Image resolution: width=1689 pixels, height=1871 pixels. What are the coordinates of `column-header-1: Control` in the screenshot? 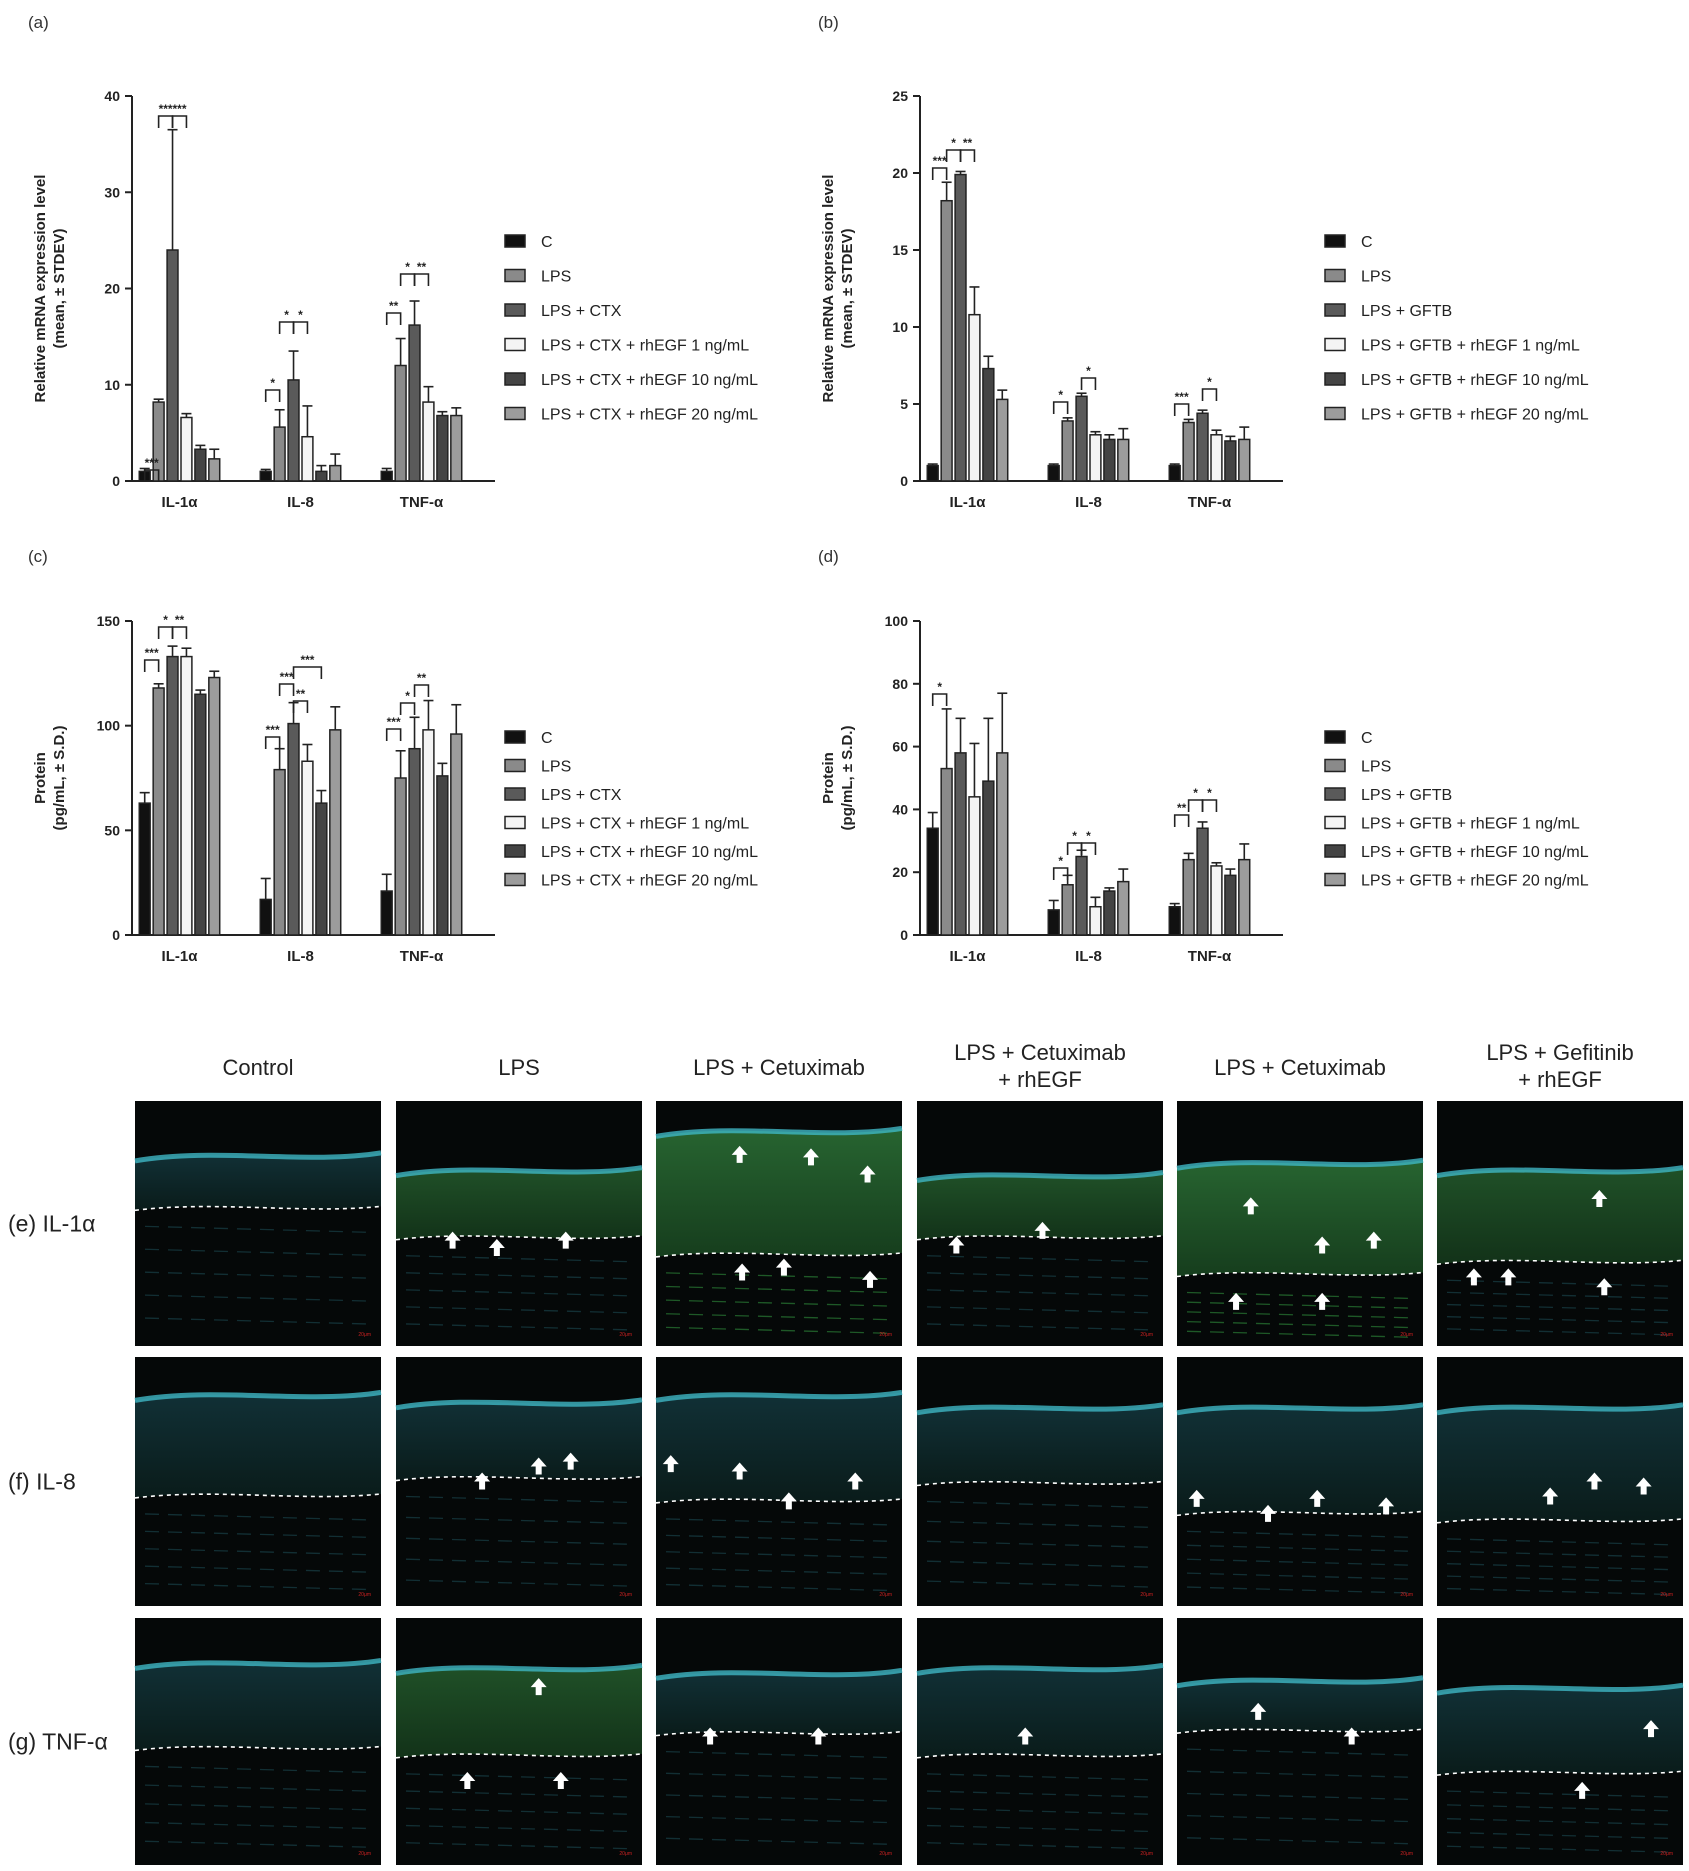 It's located at (258, 1067).